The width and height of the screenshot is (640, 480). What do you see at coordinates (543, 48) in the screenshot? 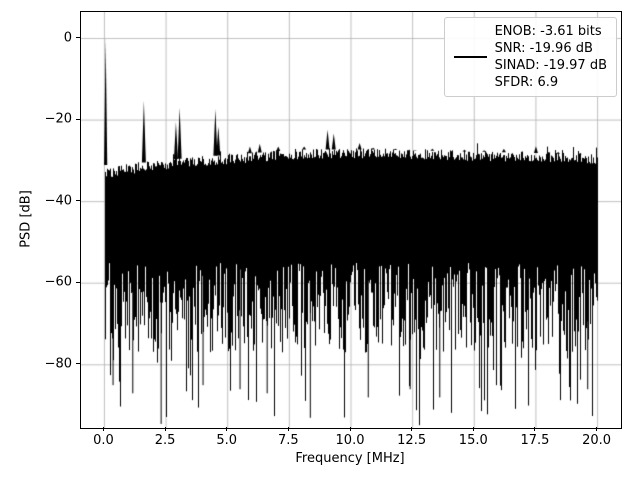
I see `legend-entry-snr: SNR: -19.96 dB` at bounding box center [543, 48].